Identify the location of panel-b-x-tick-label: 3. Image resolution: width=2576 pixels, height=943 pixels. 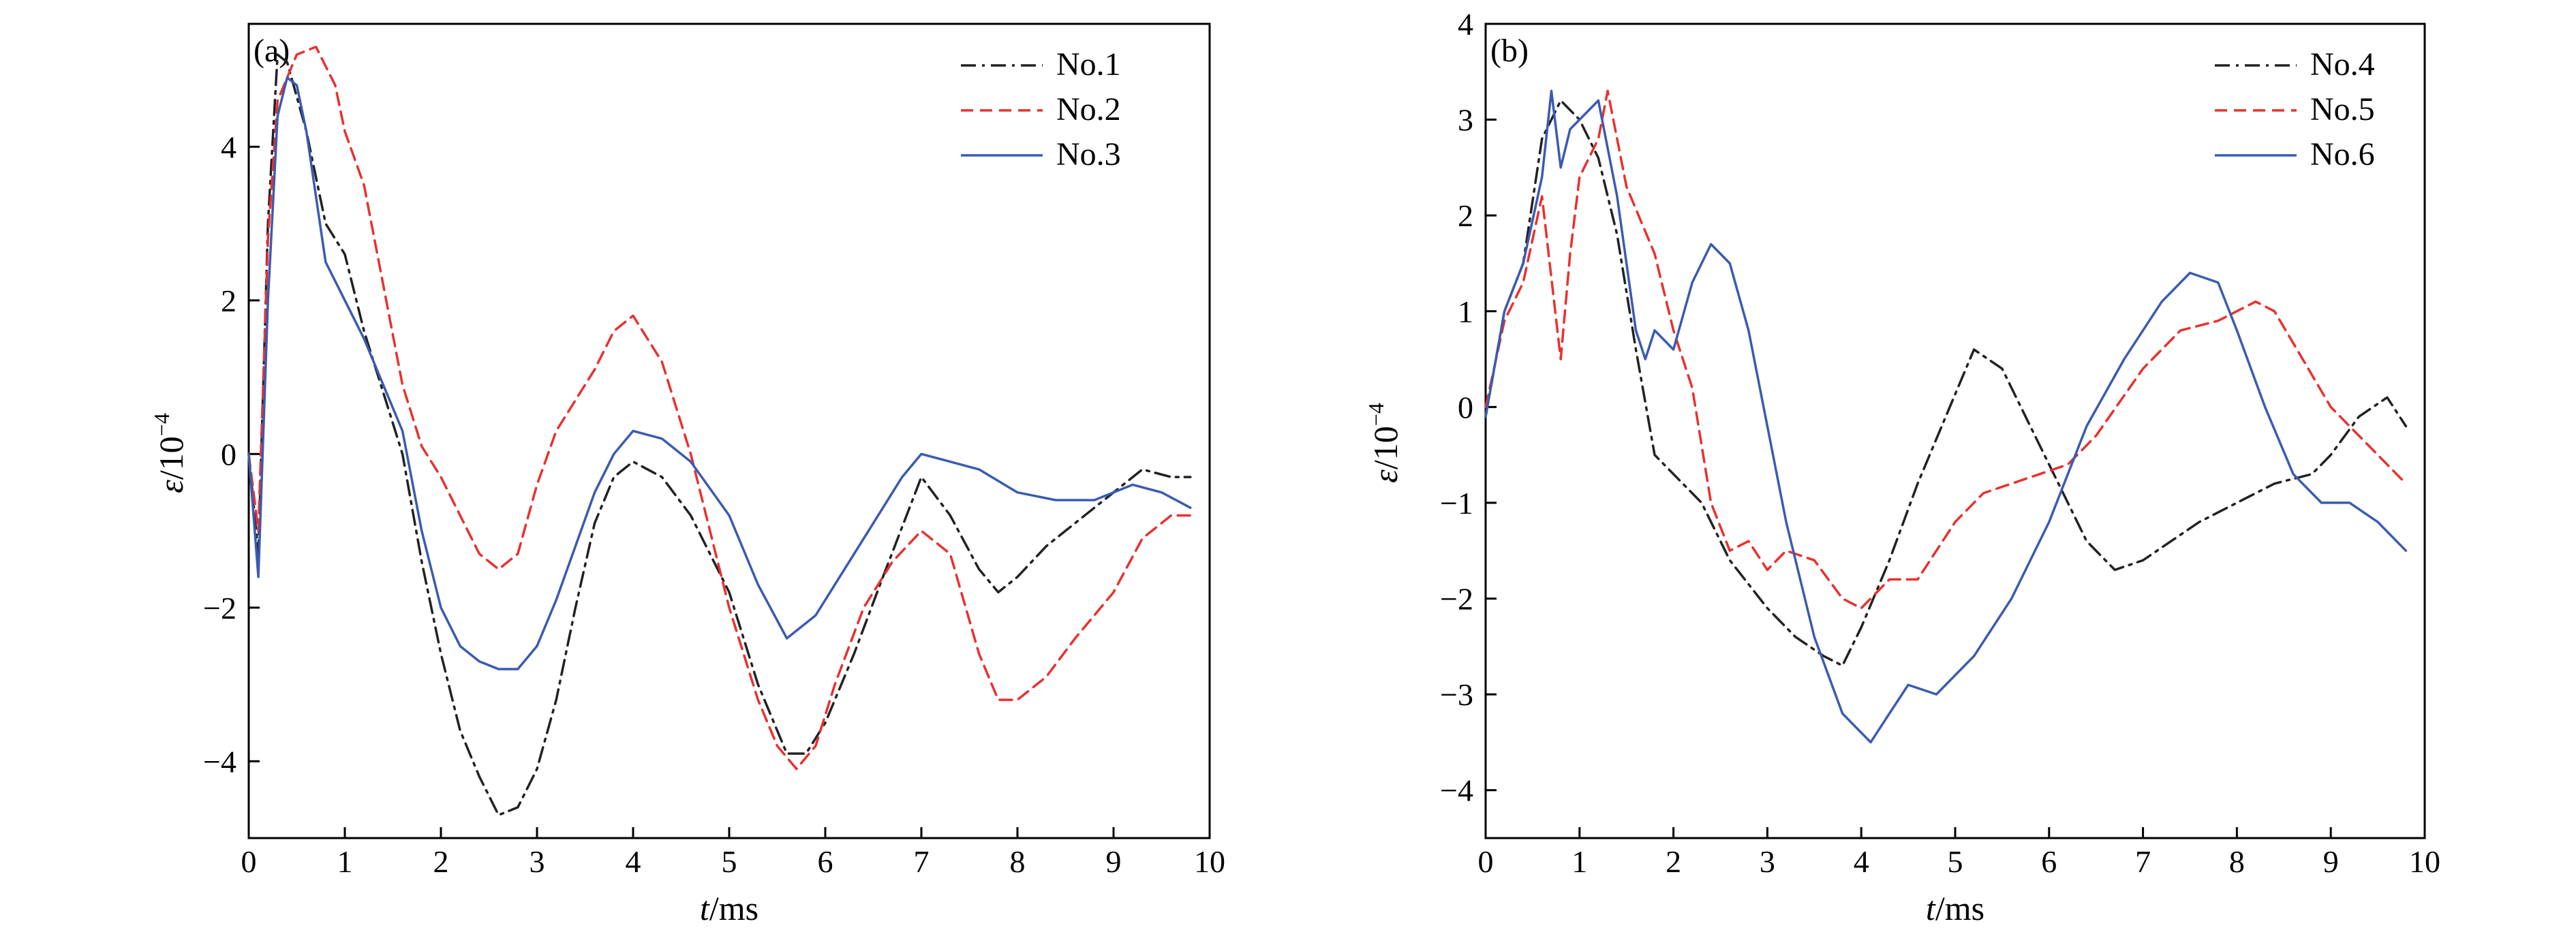
(1768, 861).